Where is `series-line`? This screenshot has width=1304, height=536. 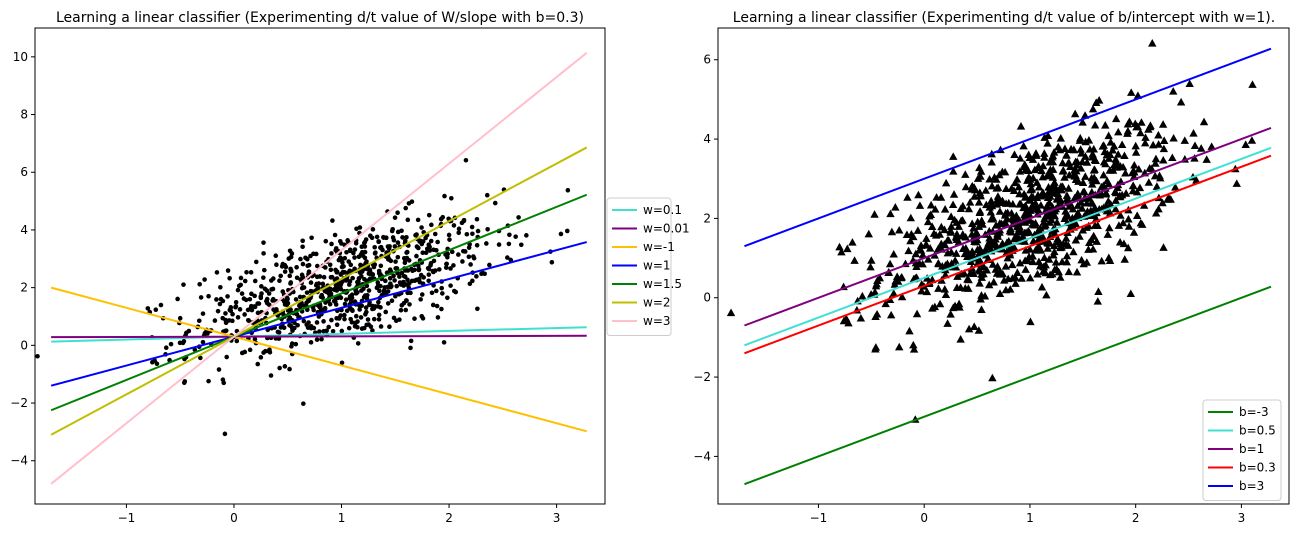 series-line is located at coordinates (318, 359).